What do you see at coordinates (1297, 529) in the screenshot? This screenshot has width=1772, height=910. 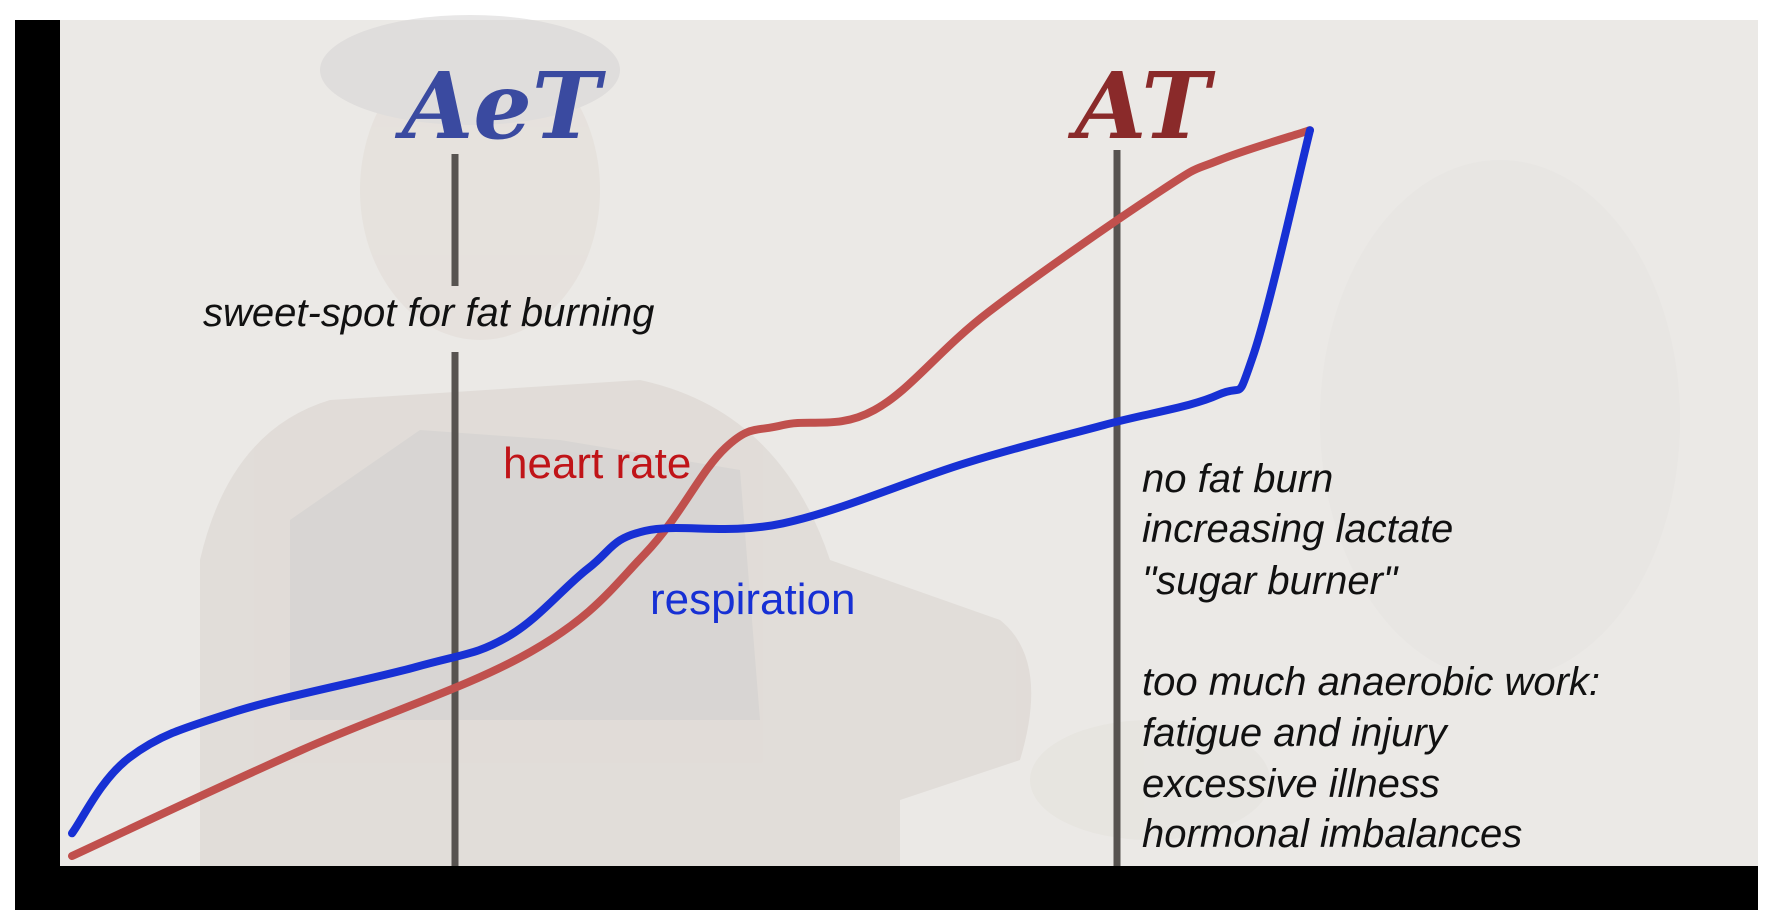 I see `annotation-increasing-lactate: increasing lactate` at bounding box center [1297, 529].